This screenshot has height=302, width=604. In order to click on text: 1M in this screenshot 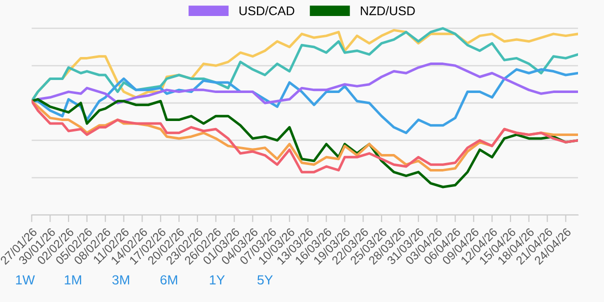, I will do `click(73, 279)`.